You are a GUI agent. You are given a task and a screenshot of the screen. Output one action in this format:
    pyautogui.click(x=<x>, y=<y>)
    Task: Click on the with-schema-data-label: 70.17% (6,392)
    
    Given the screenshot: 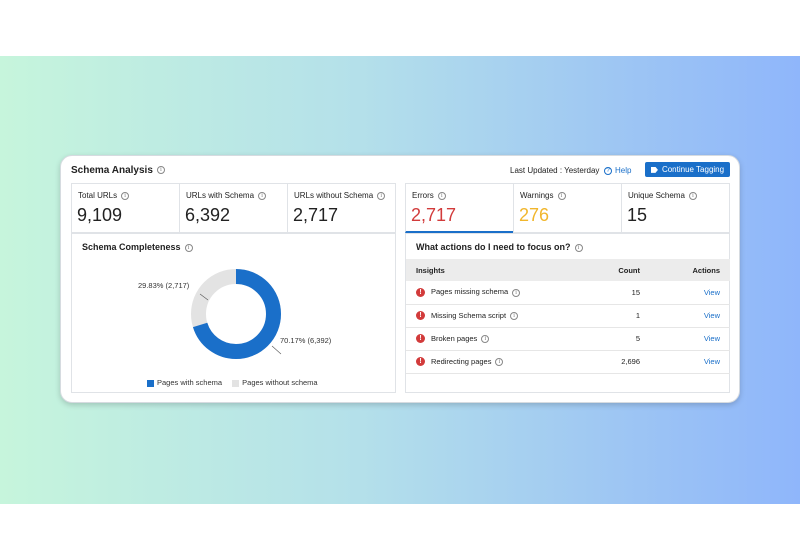 What is the action you would take?
    pyautogui.click(x=306, y=340)
    